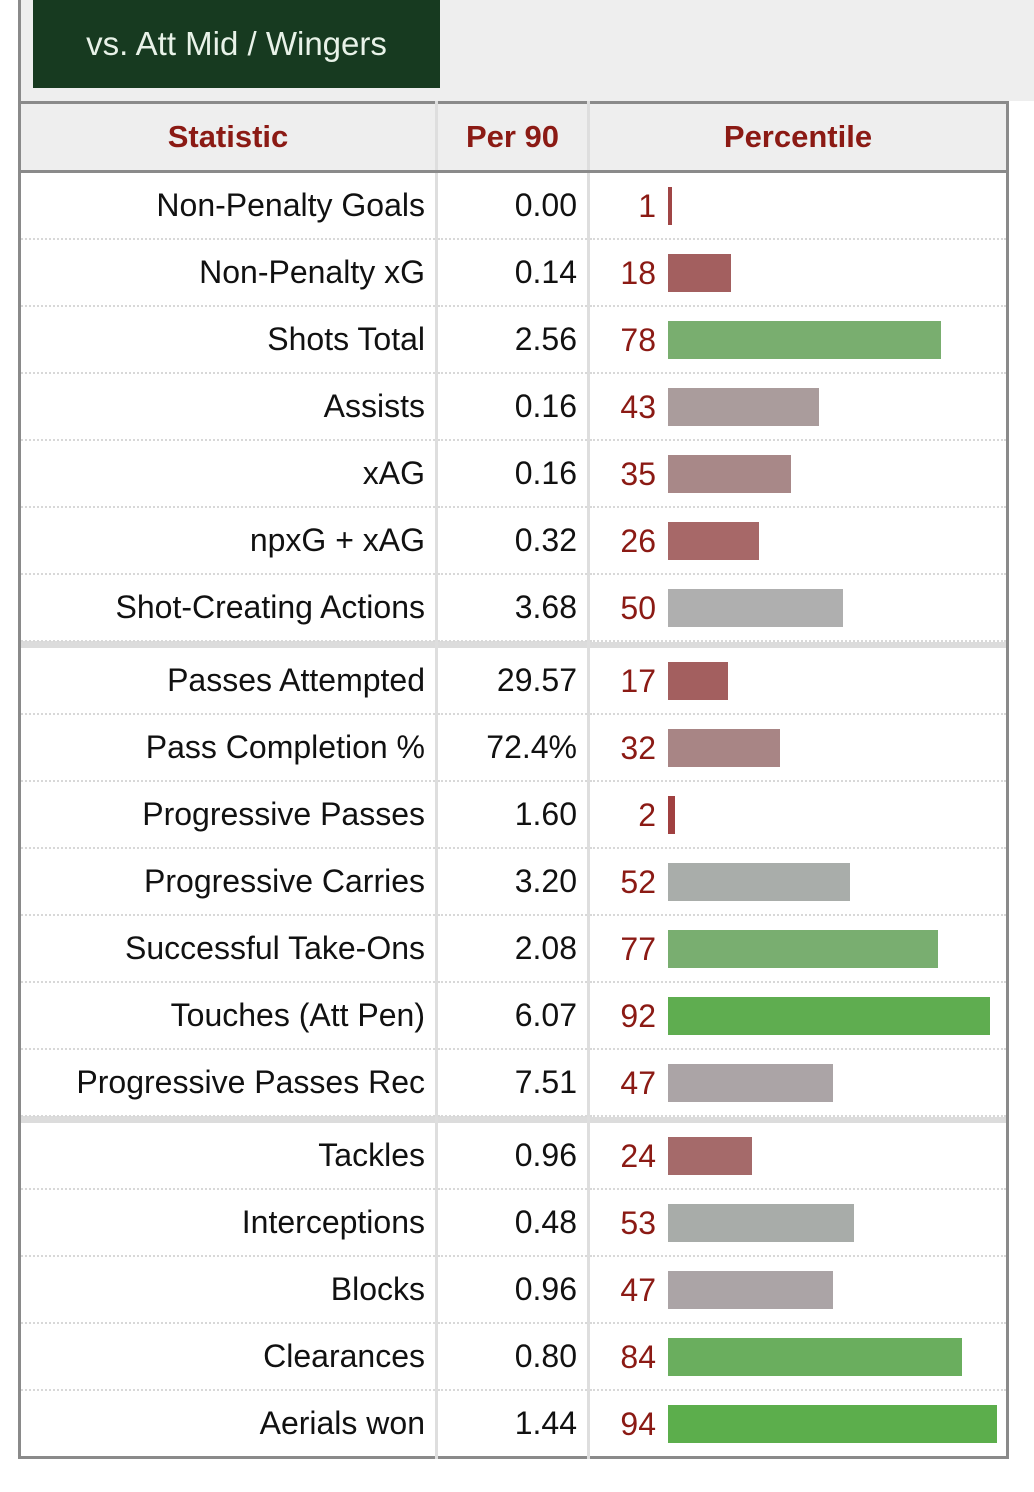 The image size is (1034, 1492). I want to click on per90-value: 29.57, so click(513, 681).